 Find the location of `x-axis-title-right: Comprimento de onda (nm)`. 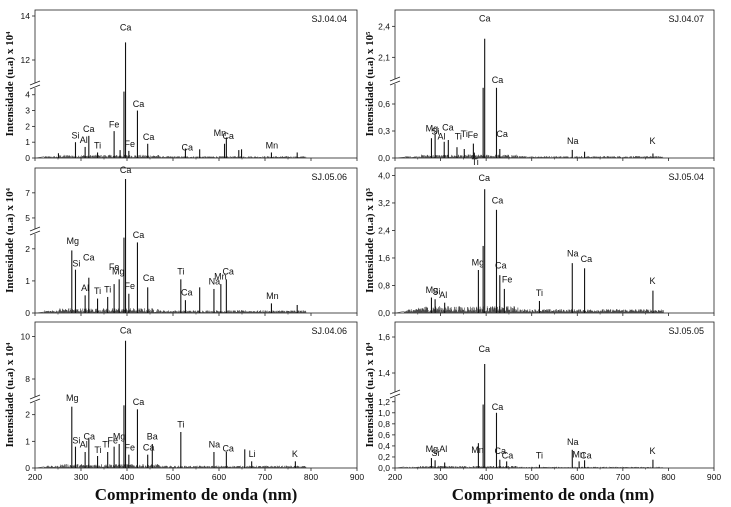

x-axis-title-right: Comprimento de onda (nm) is located at coordinates (553, 494).